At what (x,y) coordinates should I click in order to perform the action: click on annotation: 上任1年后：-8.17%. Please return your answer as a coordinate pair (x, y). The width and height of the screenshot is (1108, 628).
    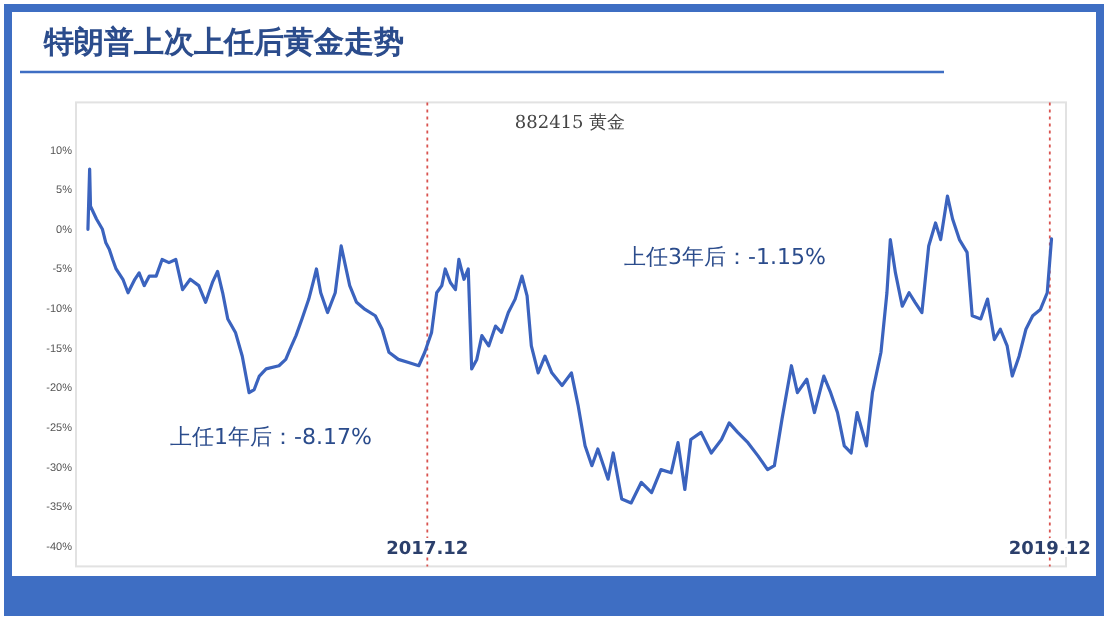
    Looking at the image, I should click on (271, 437).